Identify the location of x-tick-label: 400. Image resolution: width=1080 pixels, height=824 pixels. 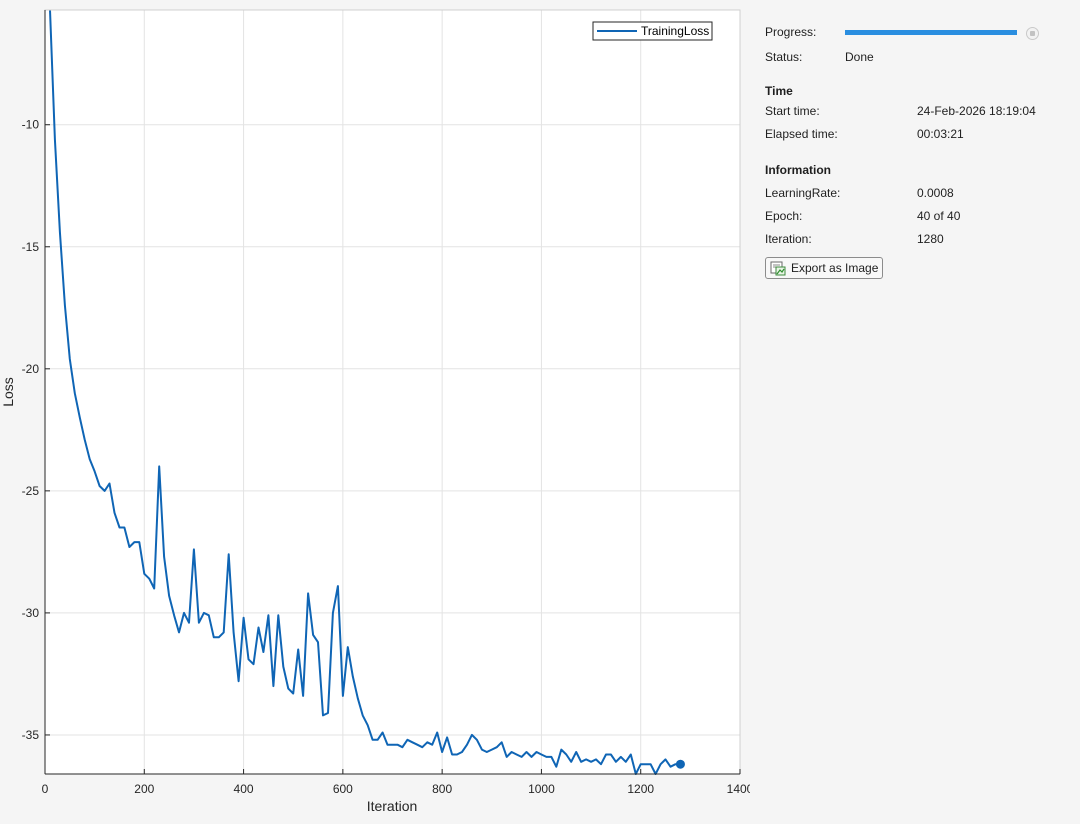
(244, 789).